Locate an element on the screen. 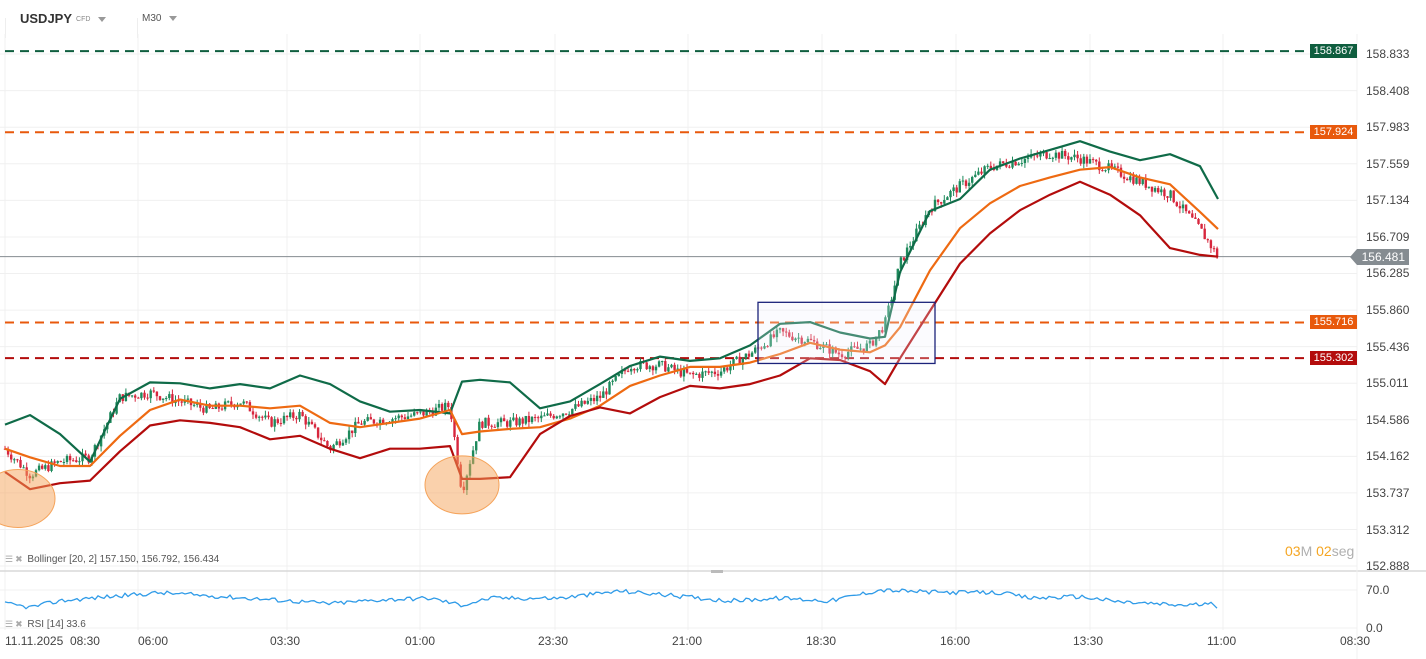 This screenshot has height=659, width=1426. rsi-tick-0: 0.0 is located at coordinates (1374, 628).